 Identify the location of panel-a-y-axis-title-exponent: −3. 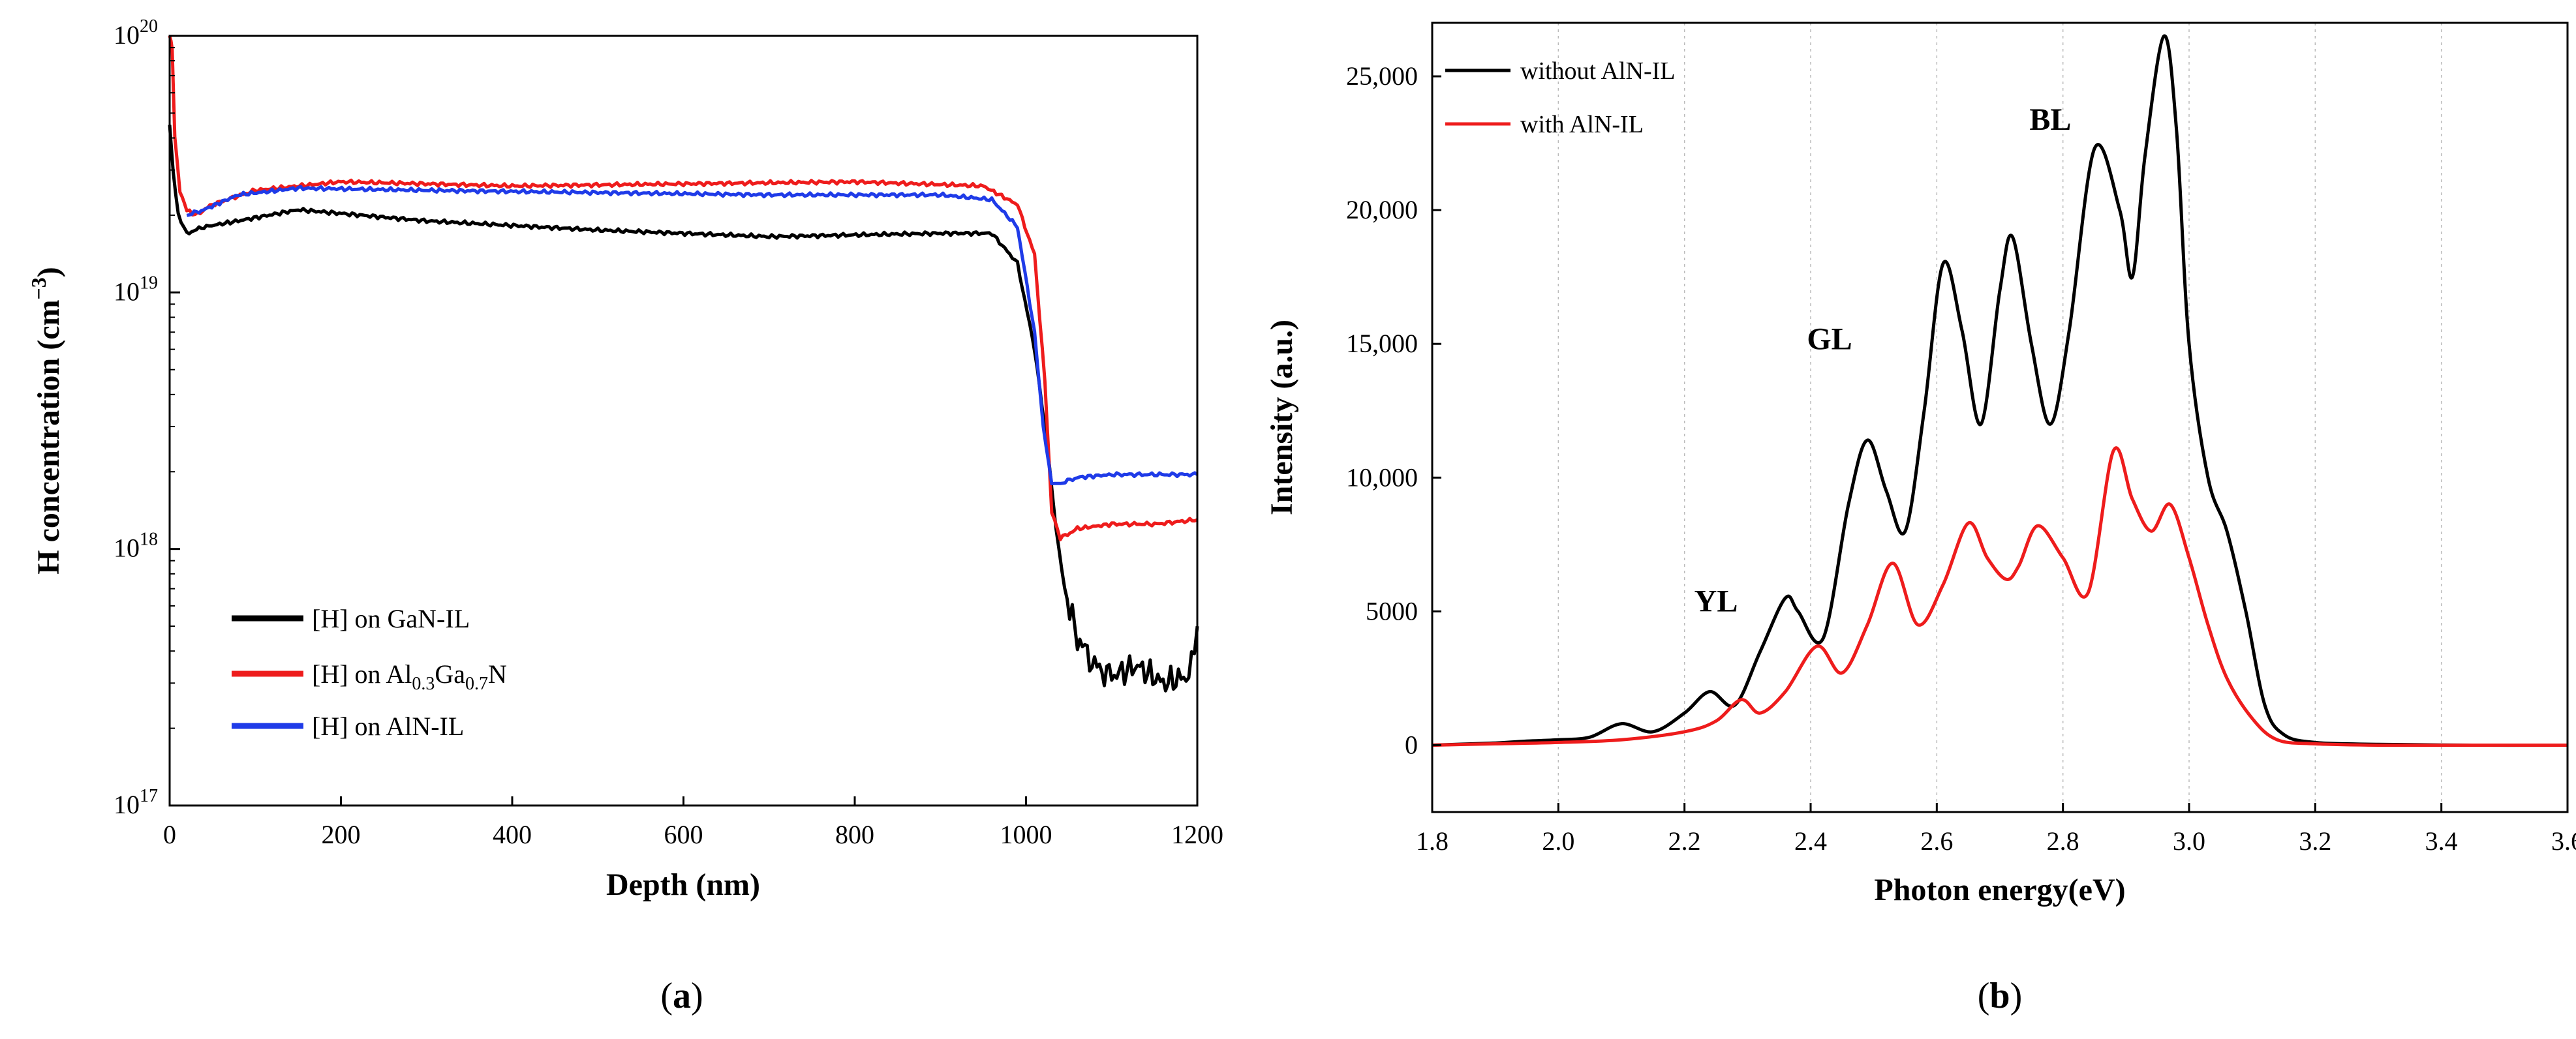
(38, 288).